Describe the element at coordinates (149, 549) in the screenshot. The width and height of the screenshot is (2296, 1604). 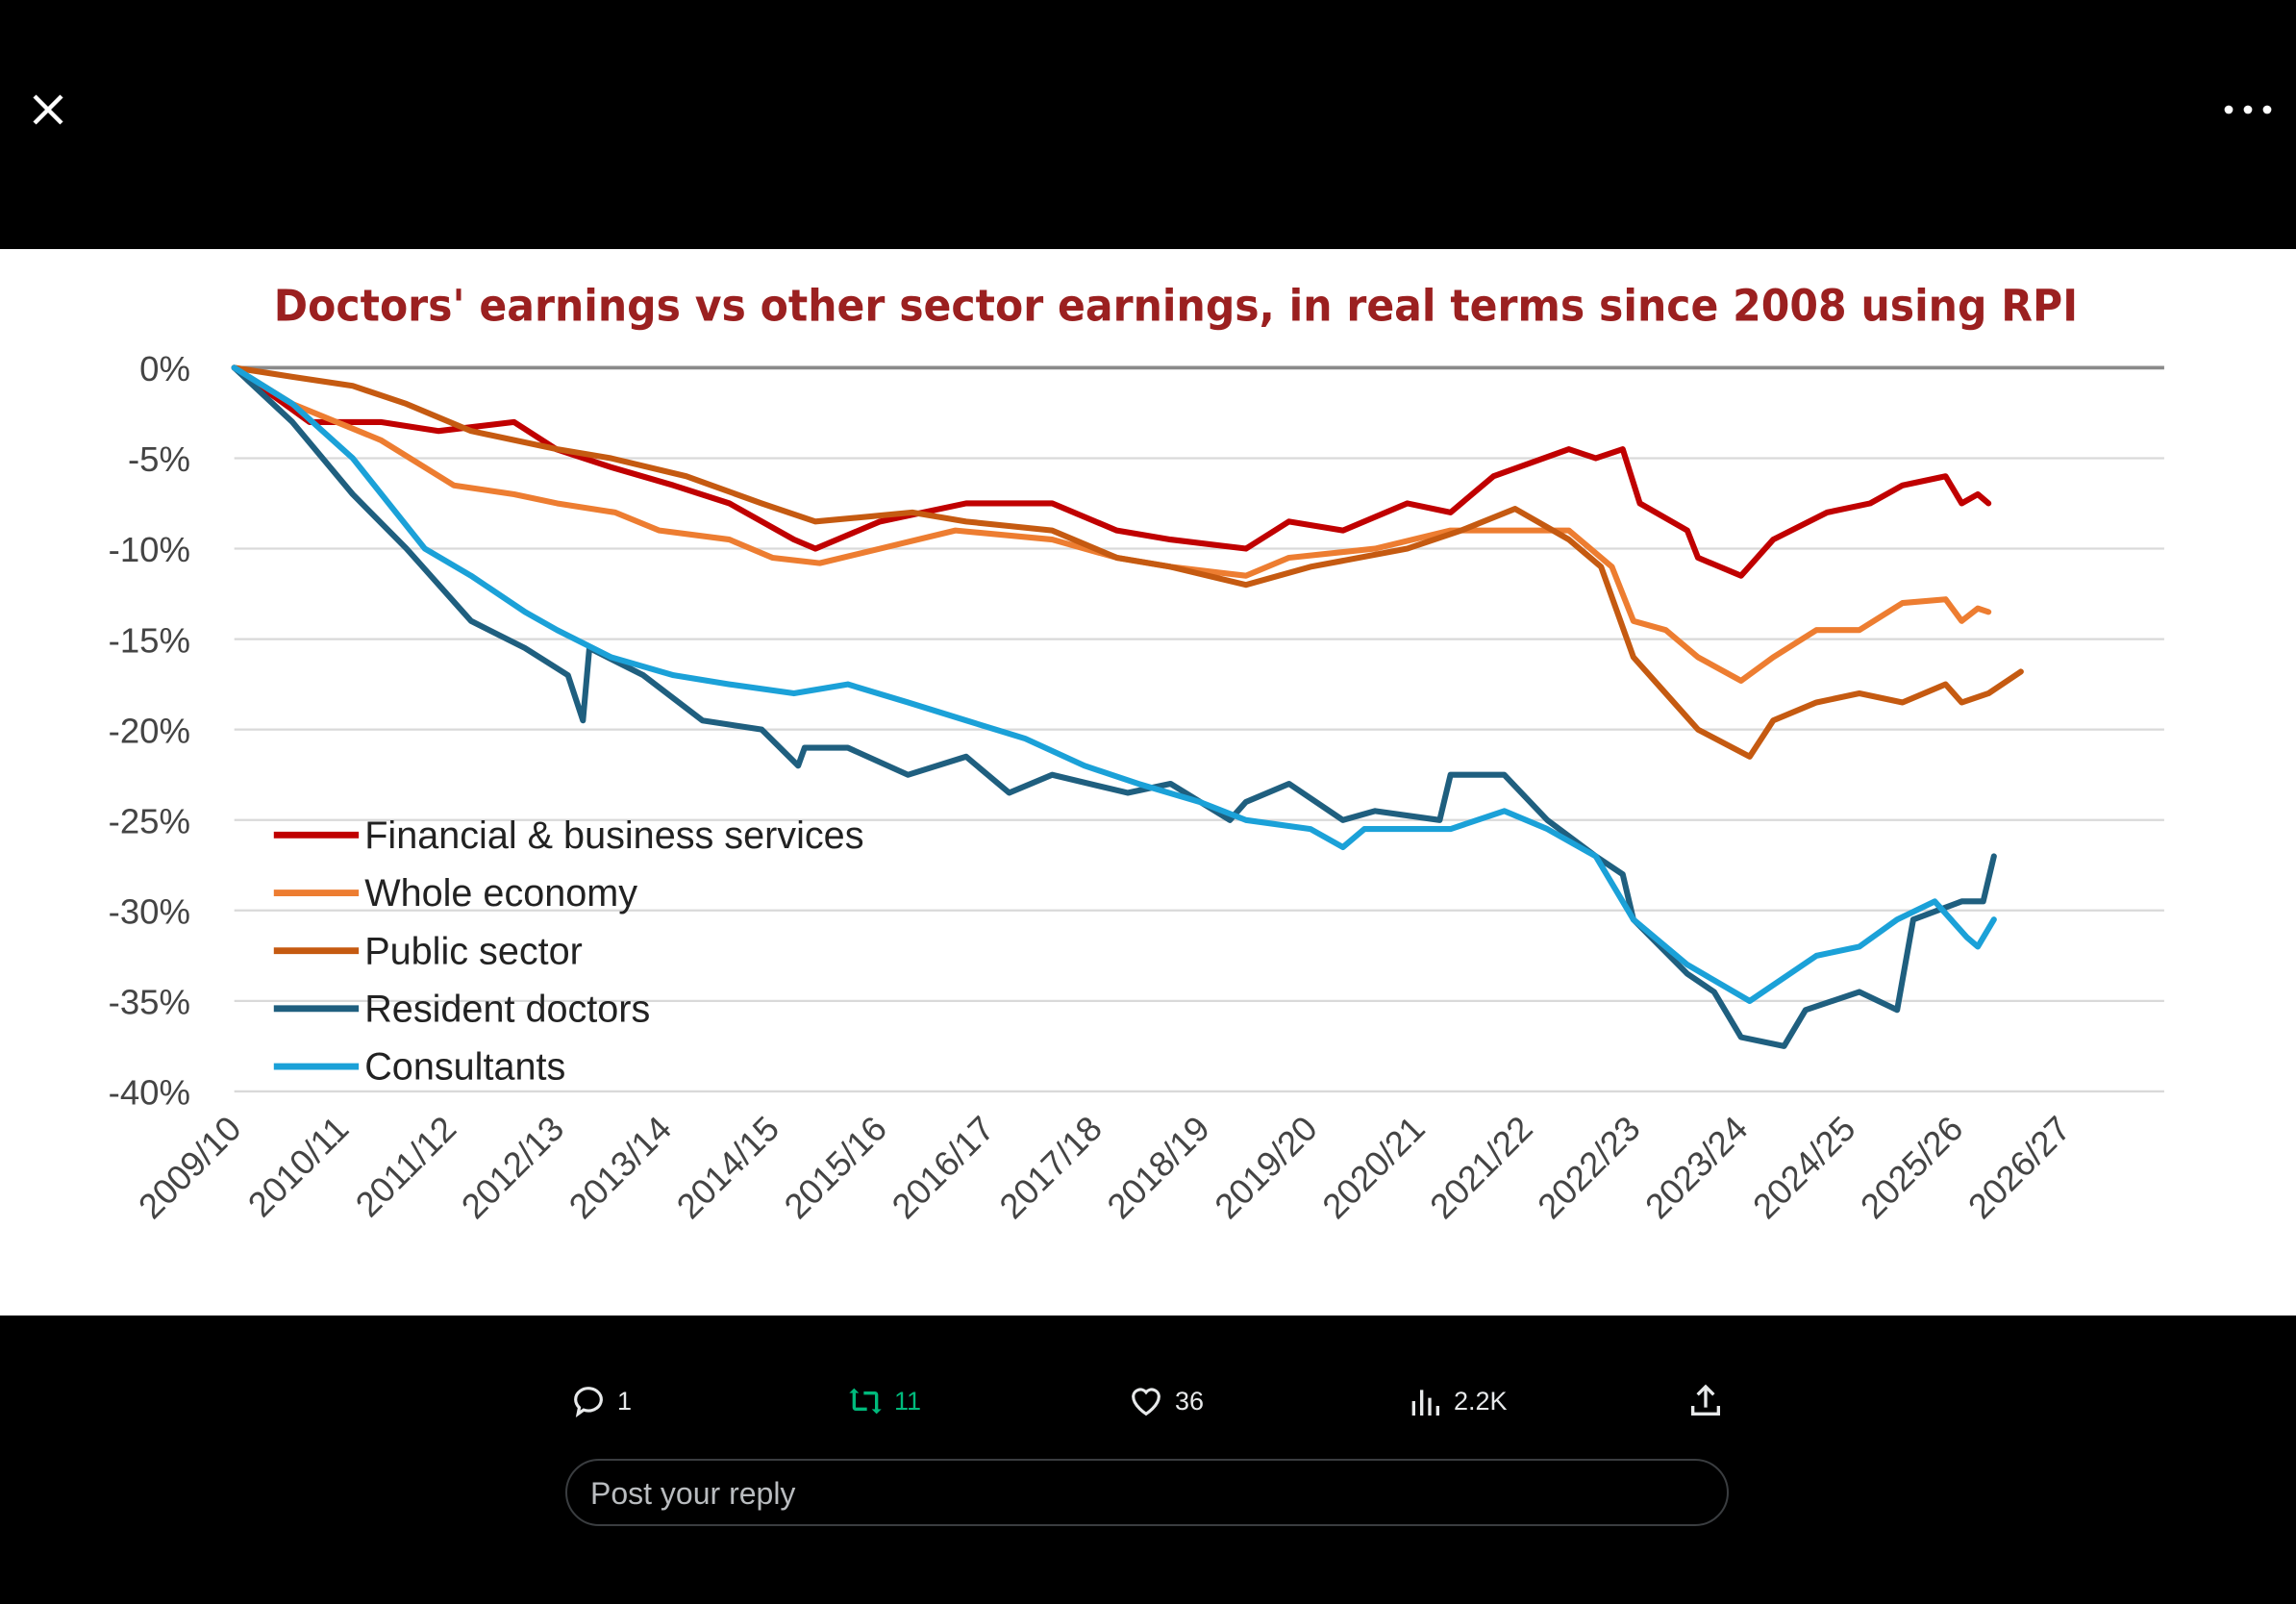
I see `y-tick-label: -10%` at that location.